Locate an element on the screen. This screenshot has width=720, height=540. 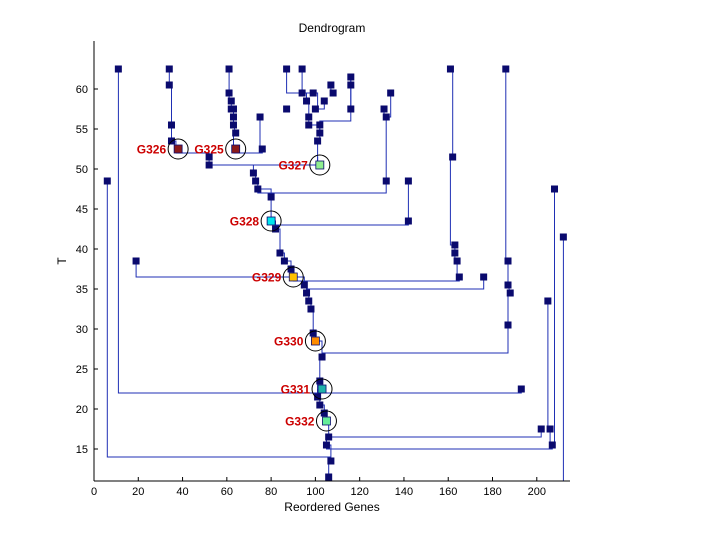
x-tick-label: 180 is located at coordinates (492, 492).